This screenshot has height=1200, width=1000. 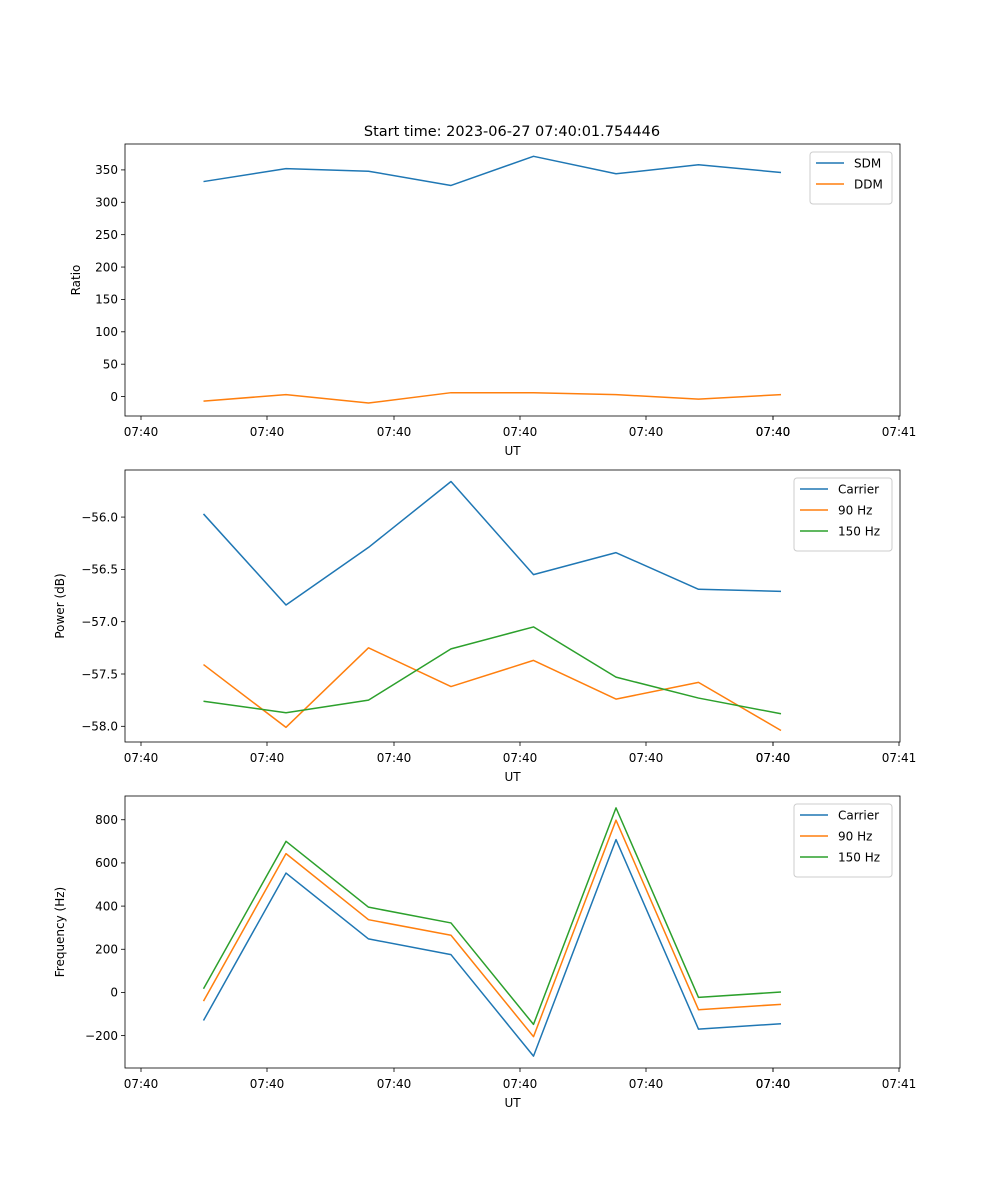 What do you see at coordinates (101, 1036) in the screenshot?
I see `y-tick-label: −200` at bounding box center [101, 1036].